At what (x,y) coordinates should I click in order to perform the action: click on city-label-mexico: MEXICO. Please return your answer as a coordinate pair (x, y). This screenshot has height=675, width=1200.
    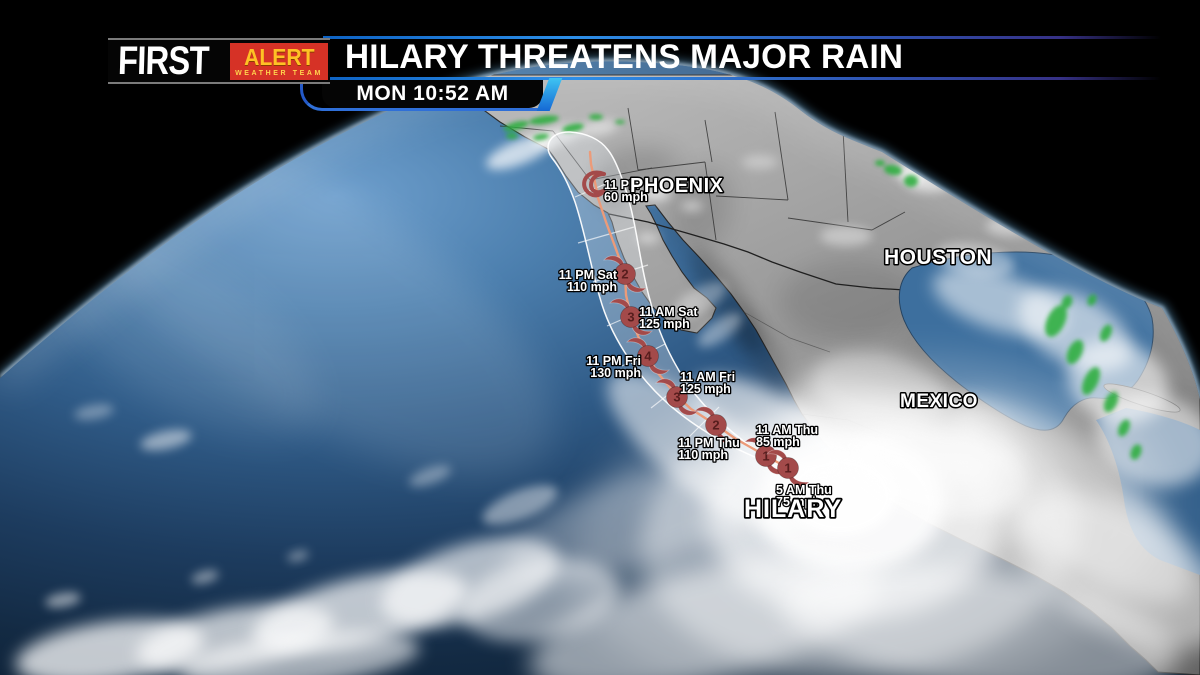
    Looking at the image, I should click on (939, 401).